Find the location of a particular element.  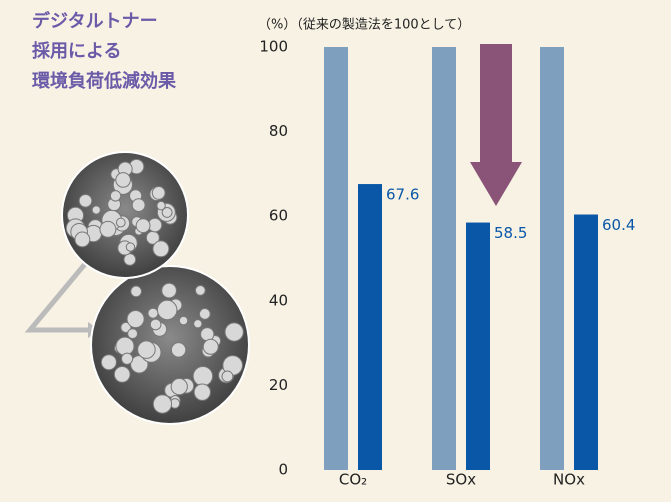

x-tick-label: NOx is located at coordinates (569, 480).